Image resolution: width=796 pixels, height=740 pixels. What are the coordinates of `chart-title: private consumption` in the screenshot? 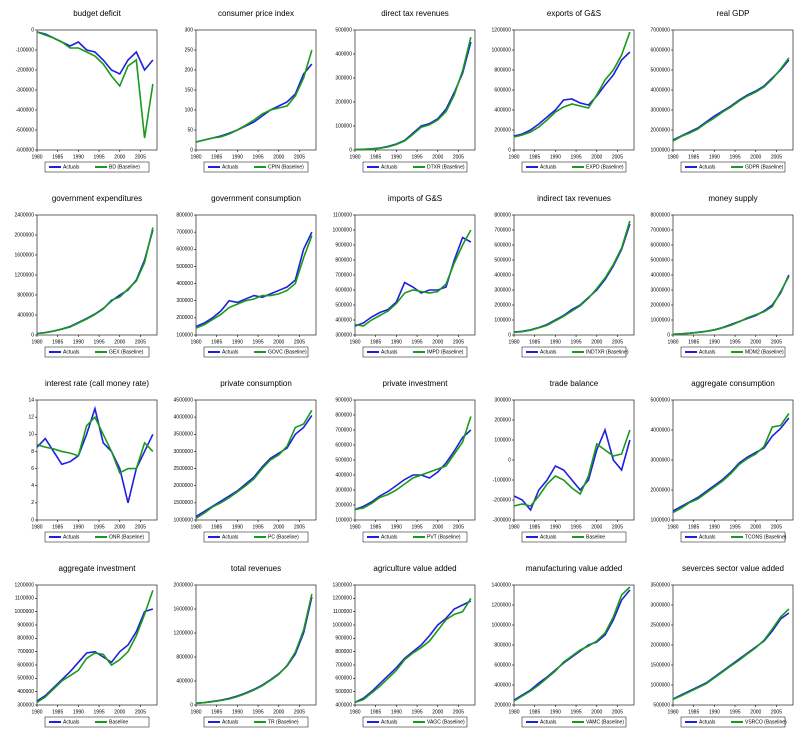 It's located at (256, 383).